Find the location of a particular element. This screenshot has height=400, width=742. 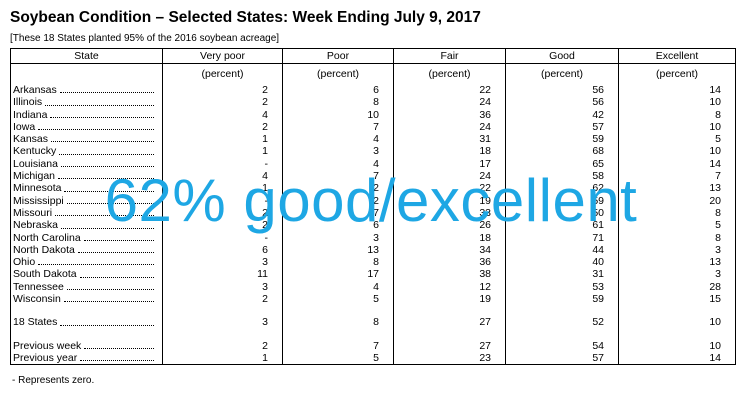

value-cell: 23 is located at coordinates (449, 358).